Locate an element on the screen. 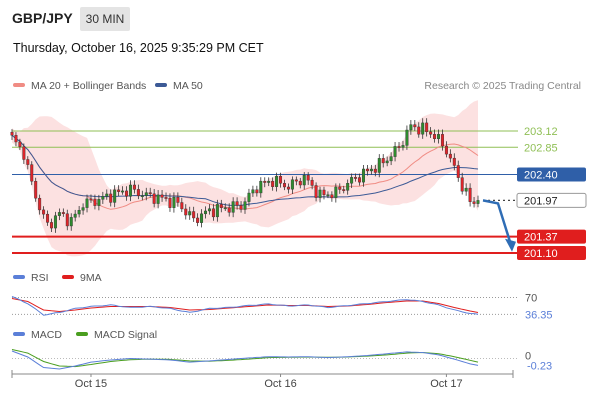 The width and height of the screenshot is (590, 400). level-label-201.37: 201.37 is located at coordinates (541, 238).